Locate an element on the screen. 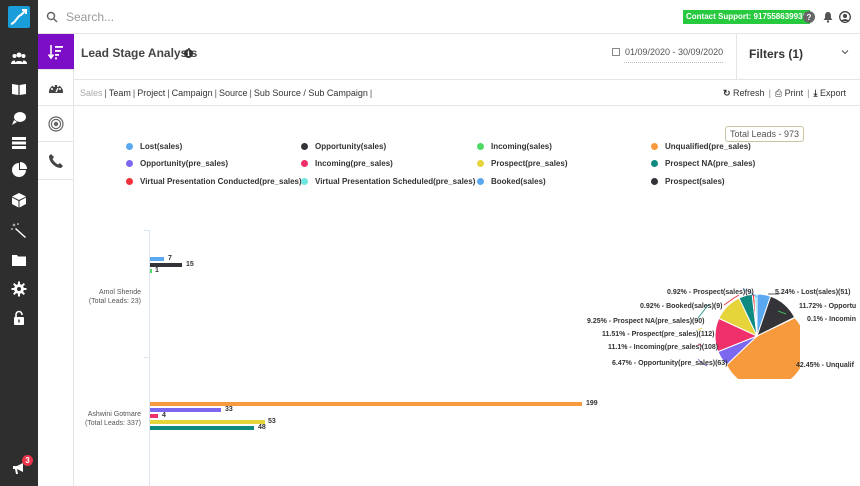 The width and height of the screenshot is (860, 486). breadcrumb-project: Project is located at coordinates (151, 93).